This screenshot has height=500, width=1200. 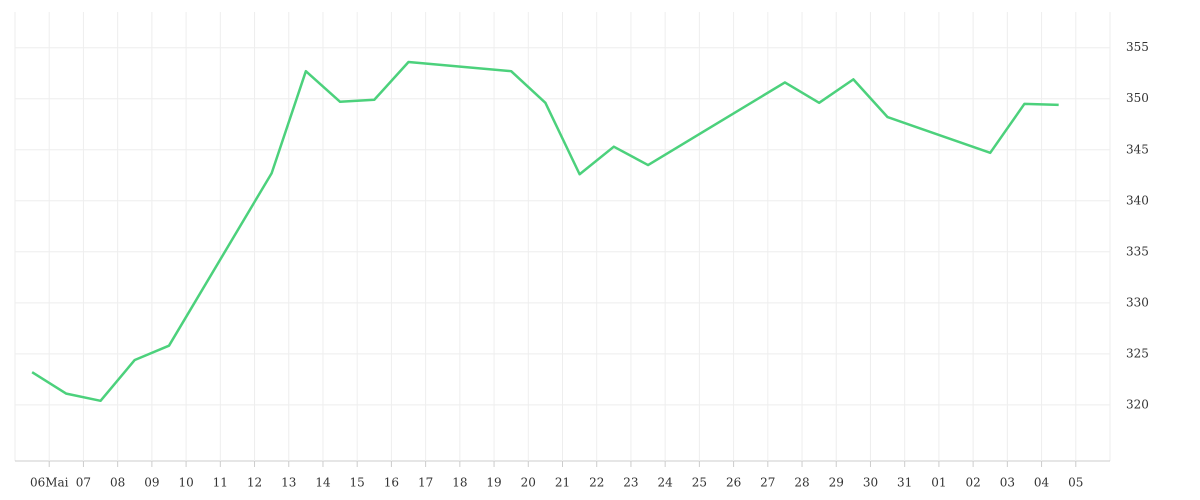 I want to click on y-tick-label: 340, so click(x=1137, y=200).